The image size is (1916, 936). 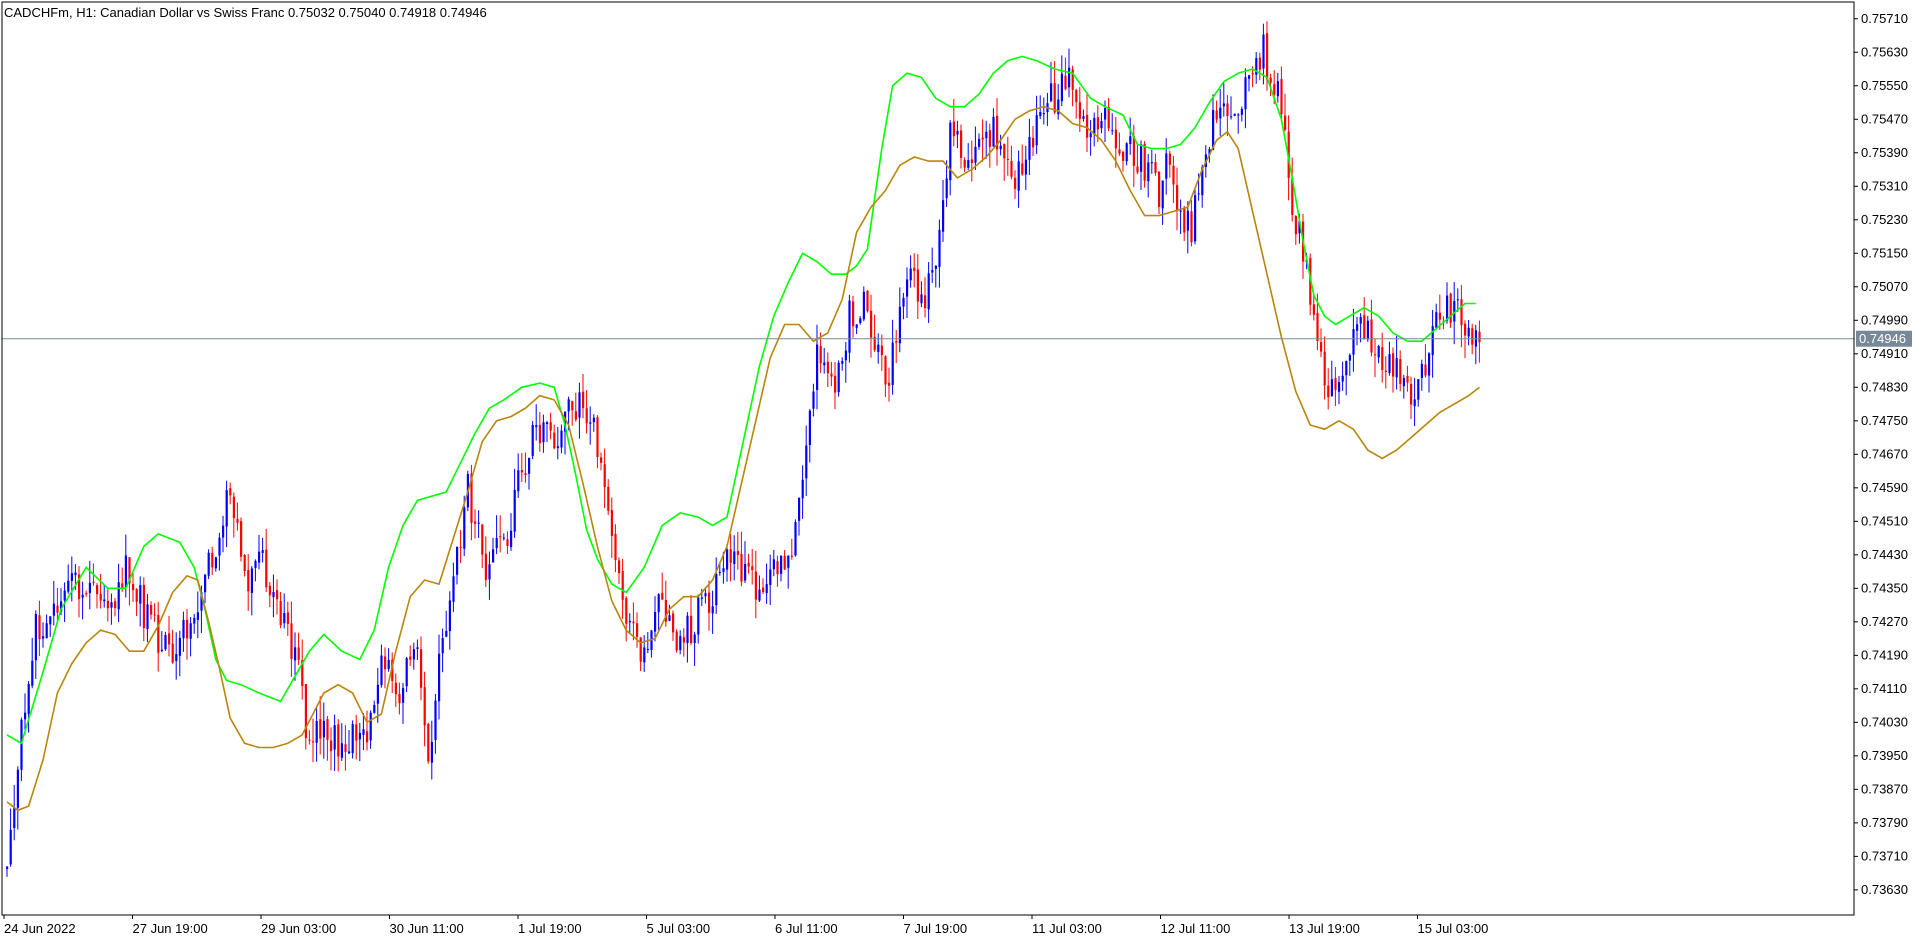 I want to click on x-tick-label: 12 Jul 11:00, so click(x=1196, y=928).